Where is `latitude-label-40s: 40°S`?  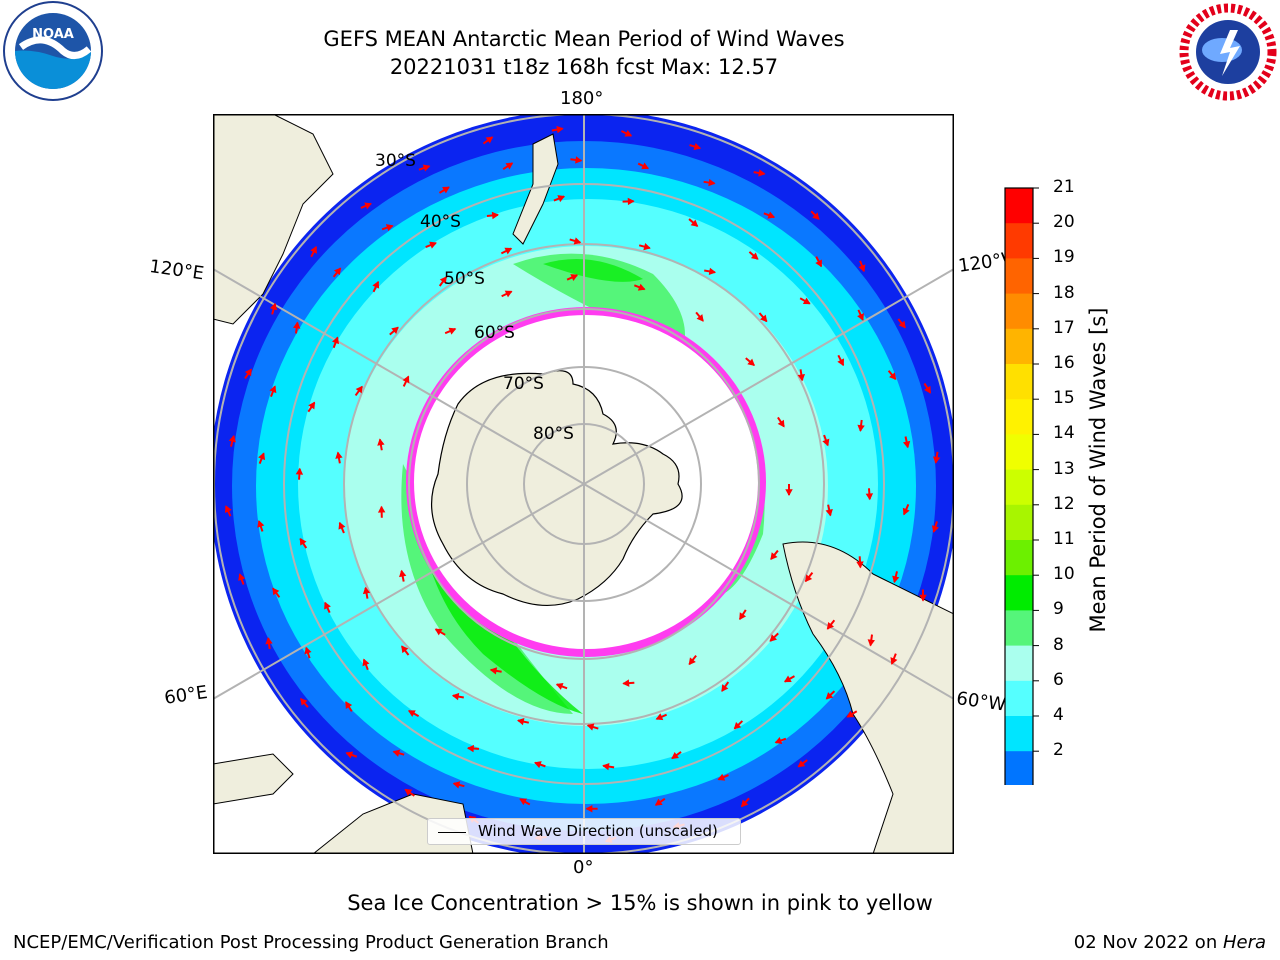
latitude-label-40s: 40°S is located at coordinates (440, 222).